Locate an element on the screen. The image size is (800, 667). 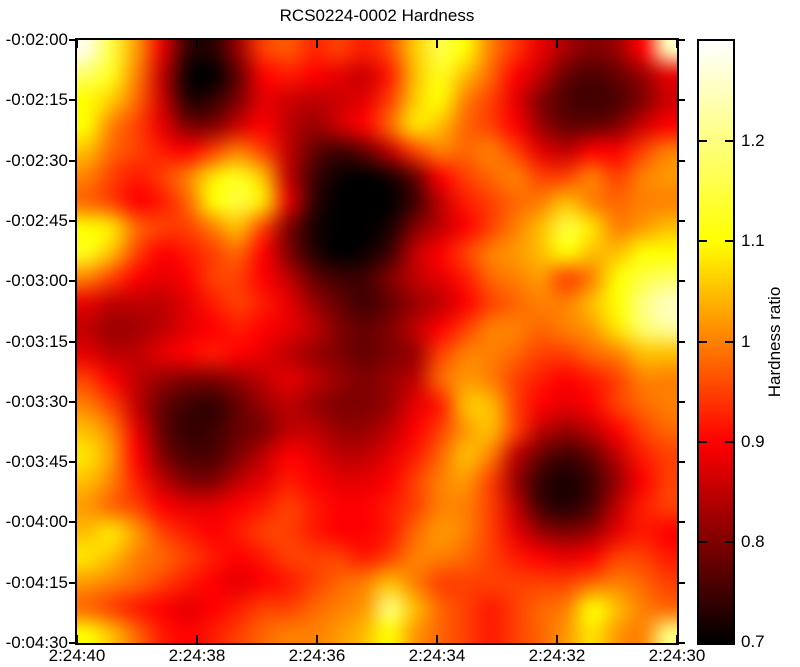
colorbar-tick-label: 1.1 is located at coordinates (753, 241).